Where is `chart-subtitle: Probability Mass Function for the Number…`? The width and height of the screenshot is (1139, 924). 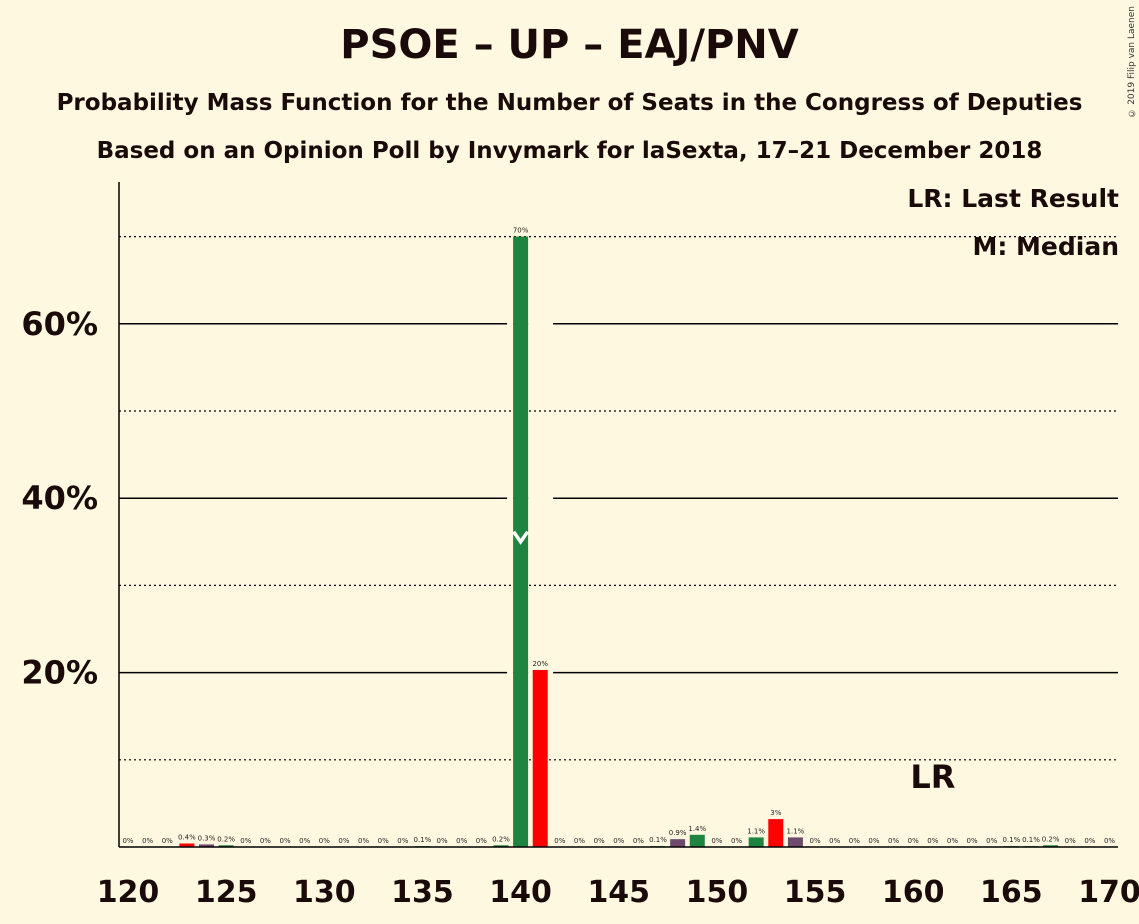
chart-subtitle: Probability Mass Function for the Number… is located at coordinates (569, 103).